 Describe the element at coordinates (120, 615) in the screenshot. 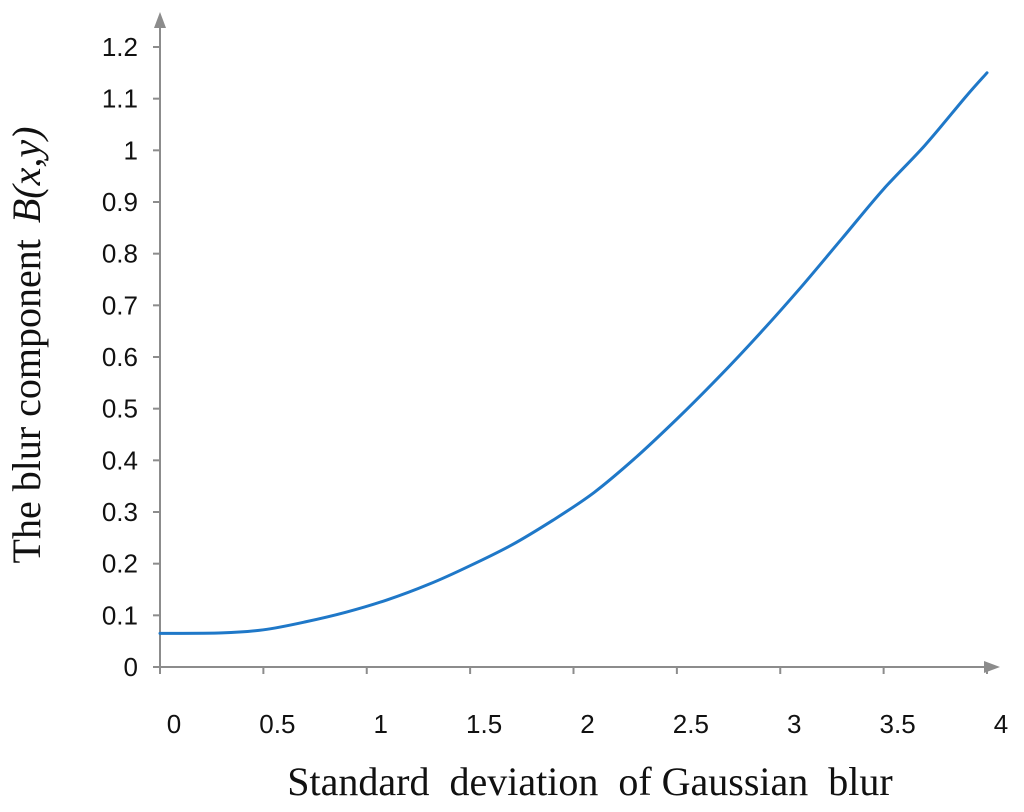

I see `y-tick-label: 0.1` at that location.